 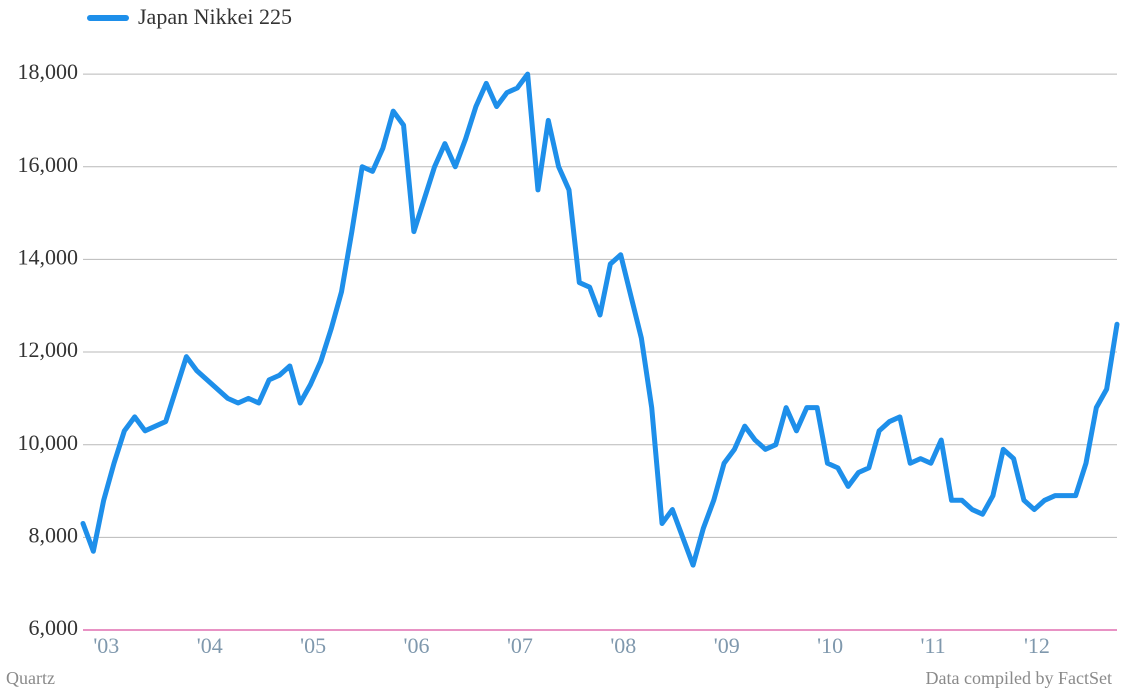 What do you see at coordinates (215, 16) in the screenshot?
I see `legend-label: Japan Nikkei 225` at bounding box center [215, 16].